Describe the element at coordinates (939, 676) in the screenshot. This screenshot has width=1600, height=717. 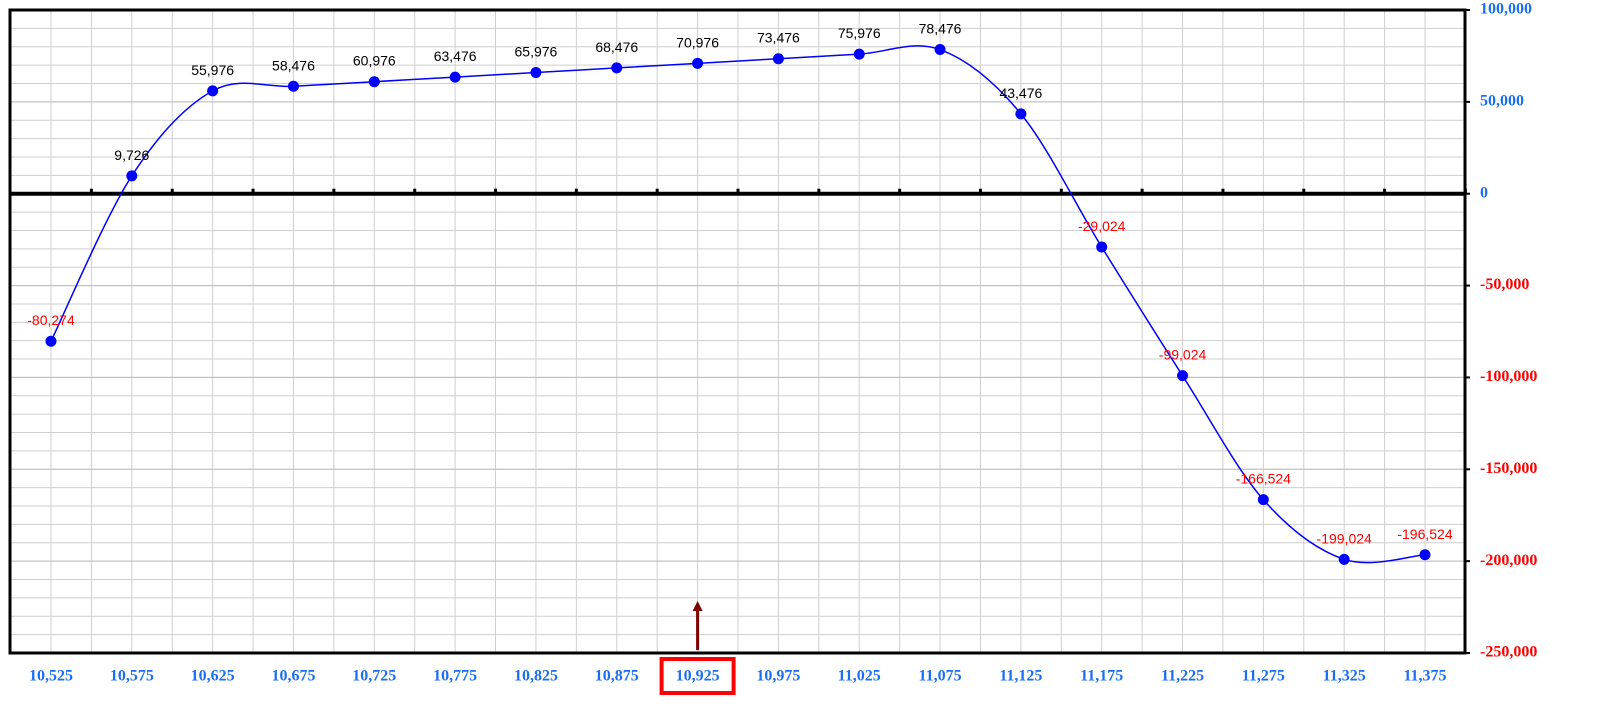
I see `x-tick-label: 11,075` at that location.